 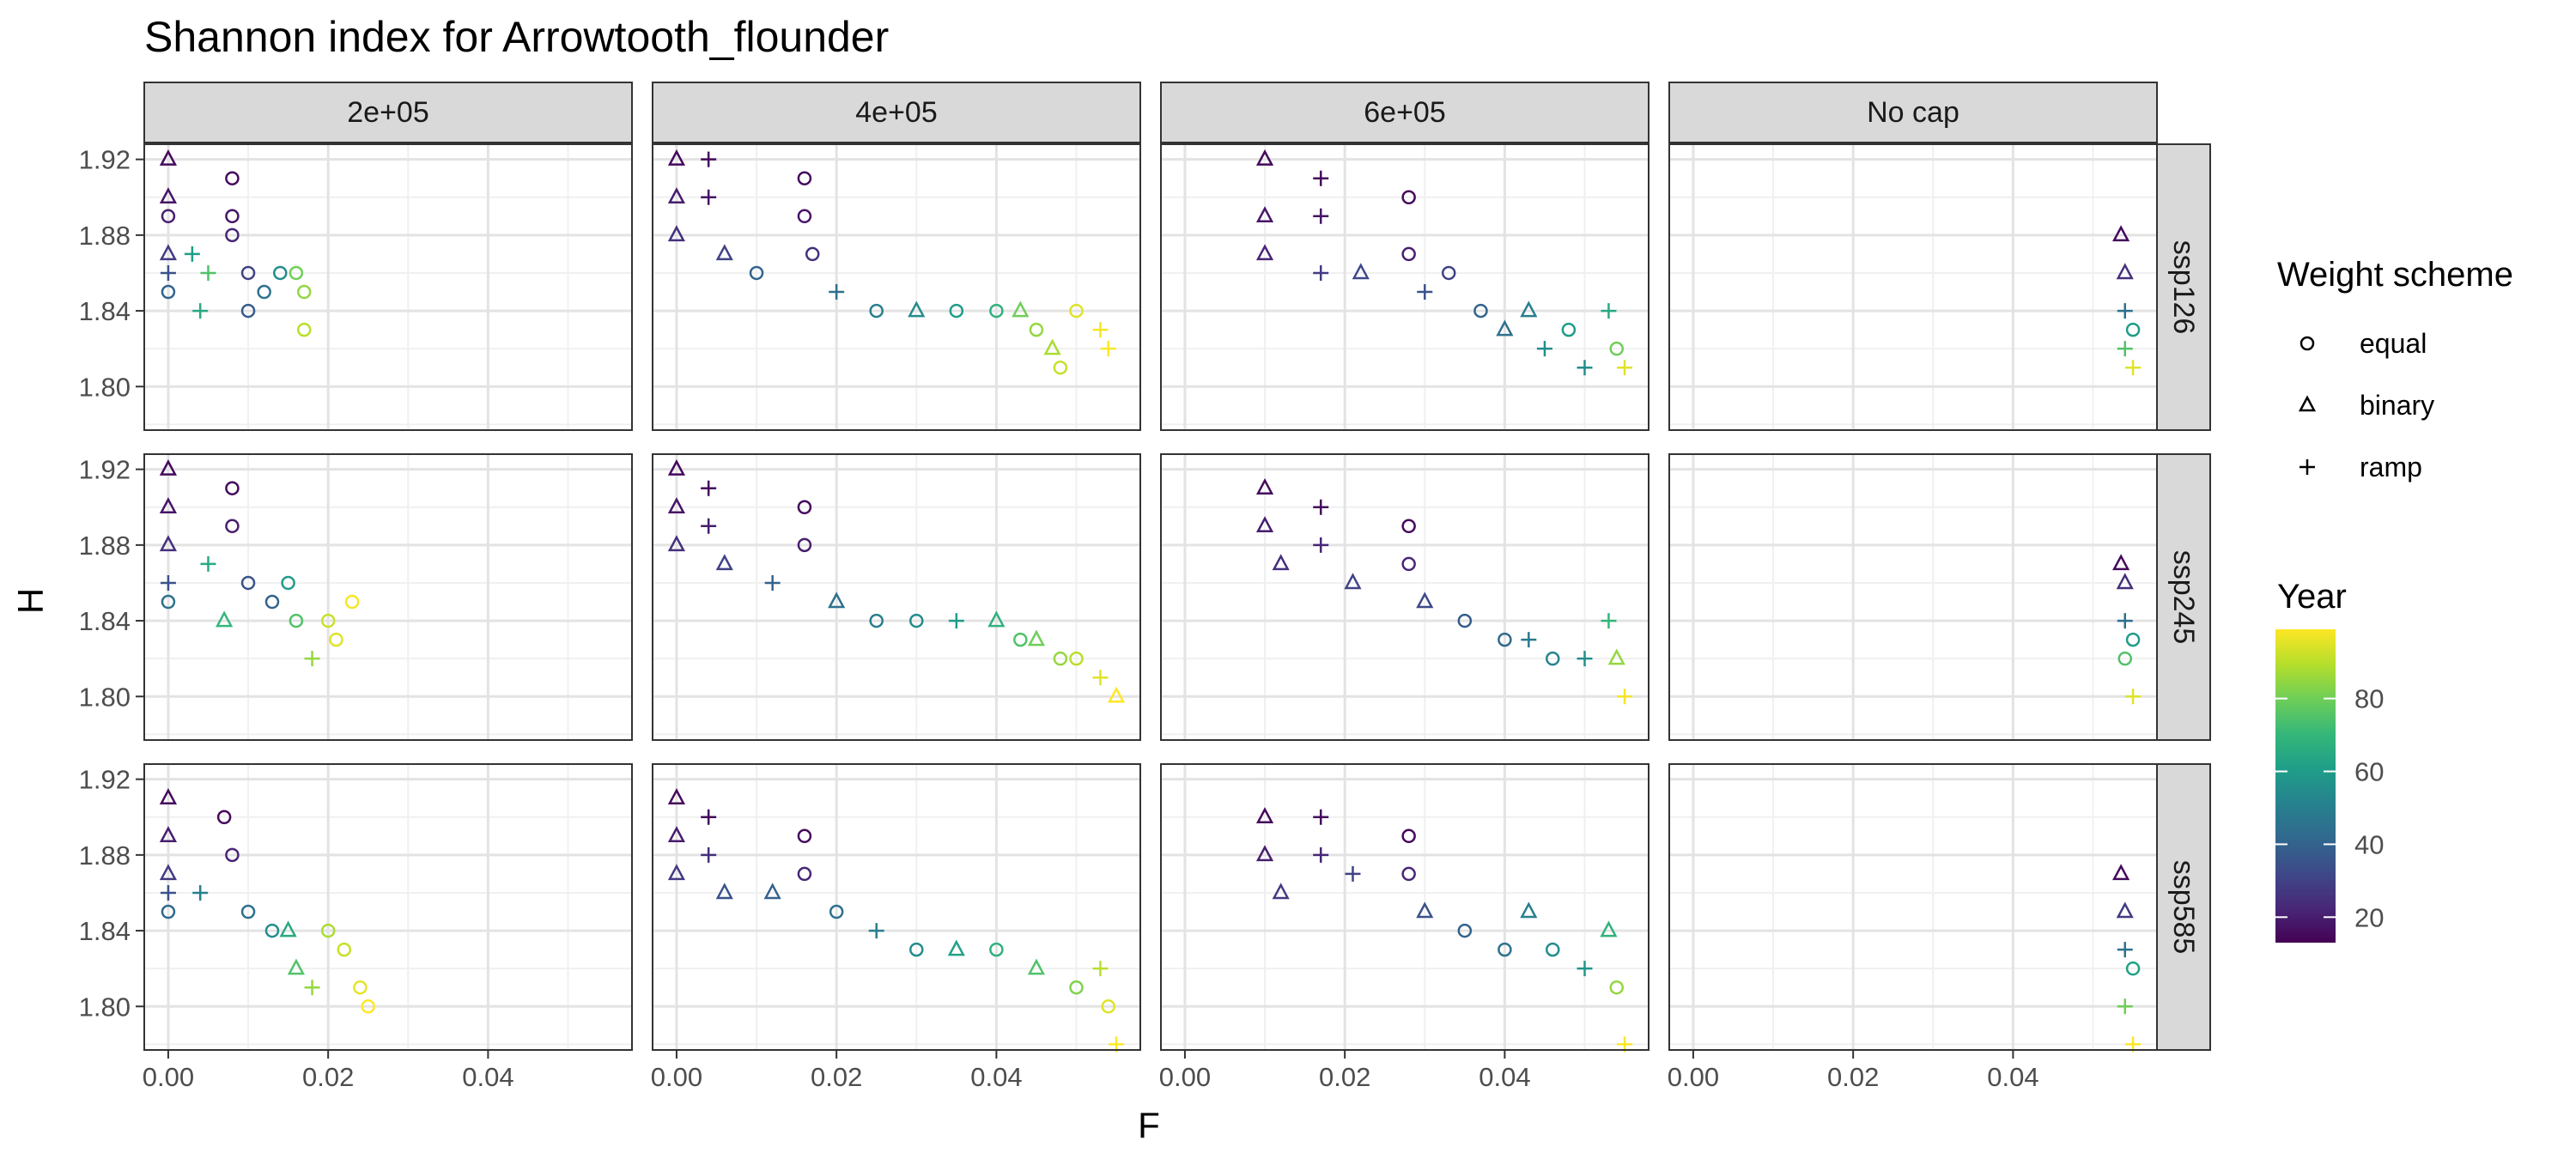 I want to click on facet-panel-6e-05-ssp126, so click(x=1405, y=287).